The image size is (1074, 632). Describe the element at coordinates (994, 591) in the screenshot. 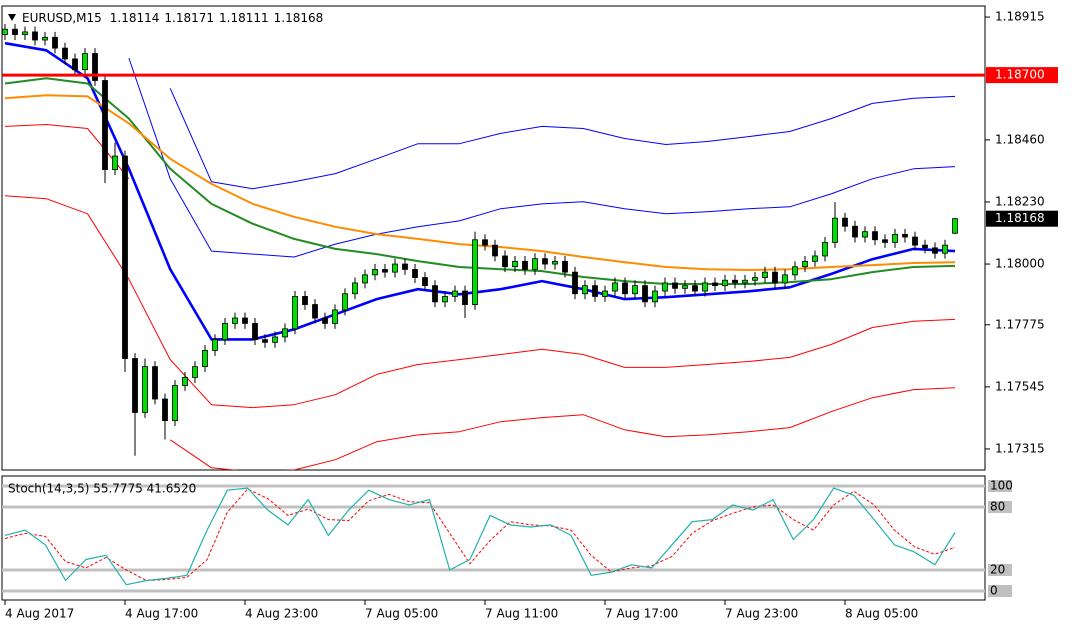

I see `stoch-tick-label: 0` at that location.